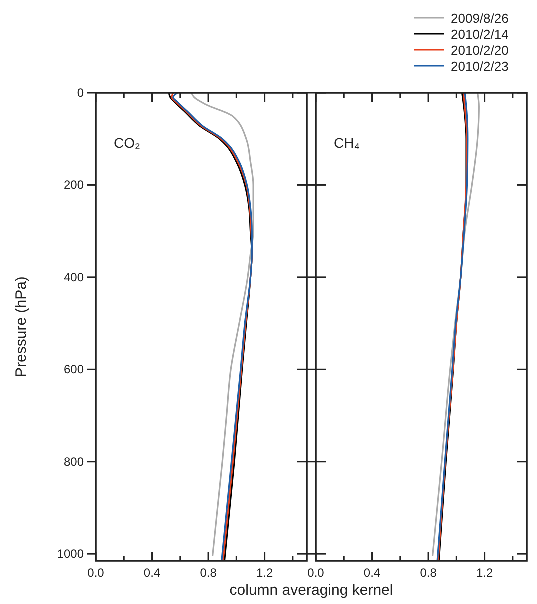 This screenshot has height=604, width=537. Describe the element at coordinates (74, 185) in the screenshot. I see `y-tick-label: 200` at that location.